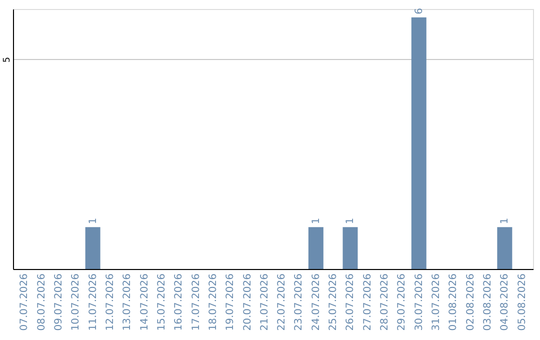 The width and height of the screenshot is (540, 340). I want to click on x-tick-label: 08.07.2026, so click(42, 302).